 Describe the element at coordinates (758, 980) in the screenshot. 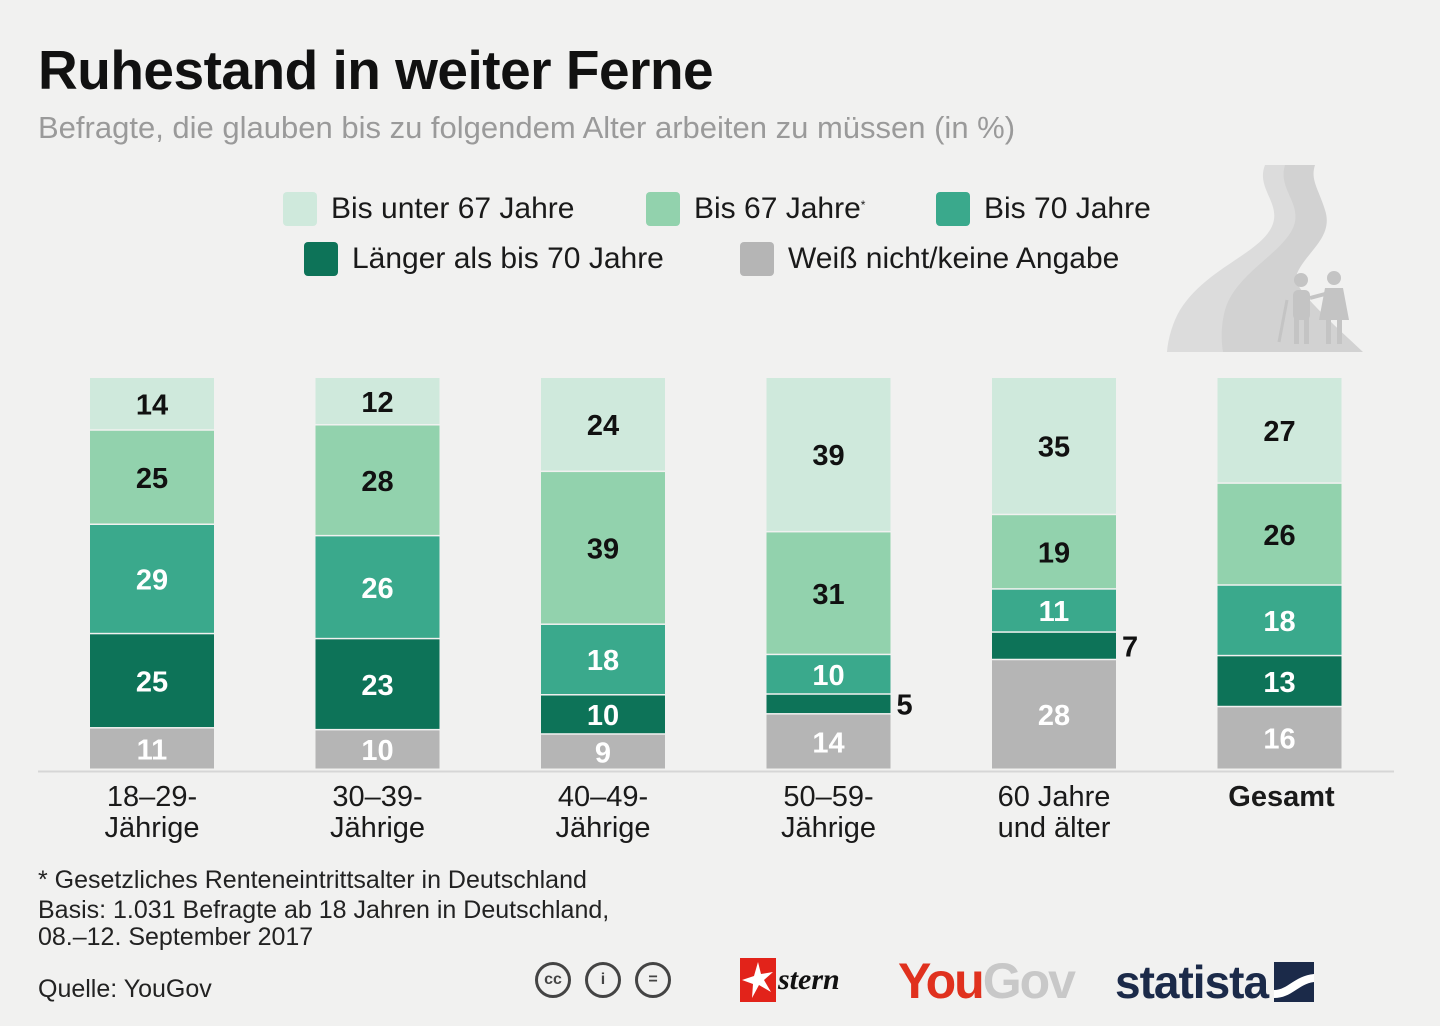

I see `stern-star-icon` at that location.